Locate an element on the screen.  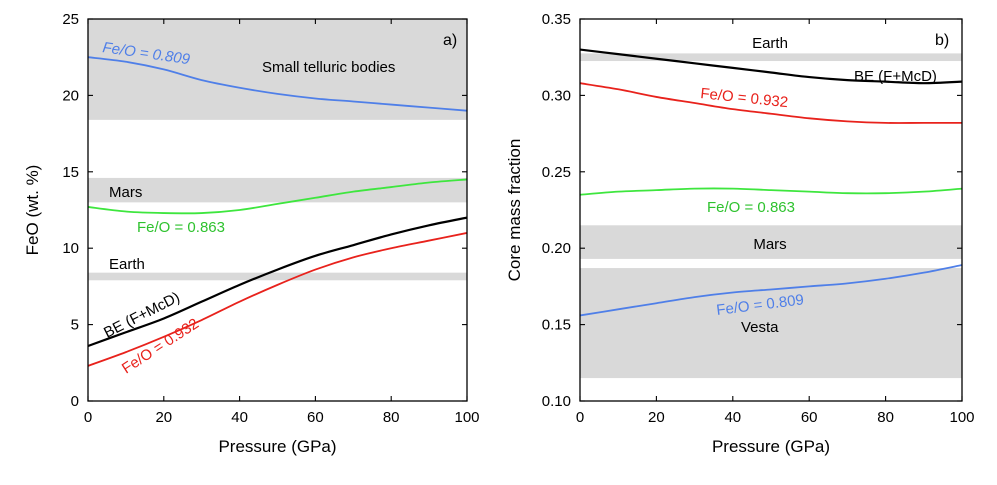
y-axis-label: FeO (wt. %) is located at coordinates (32, 210).